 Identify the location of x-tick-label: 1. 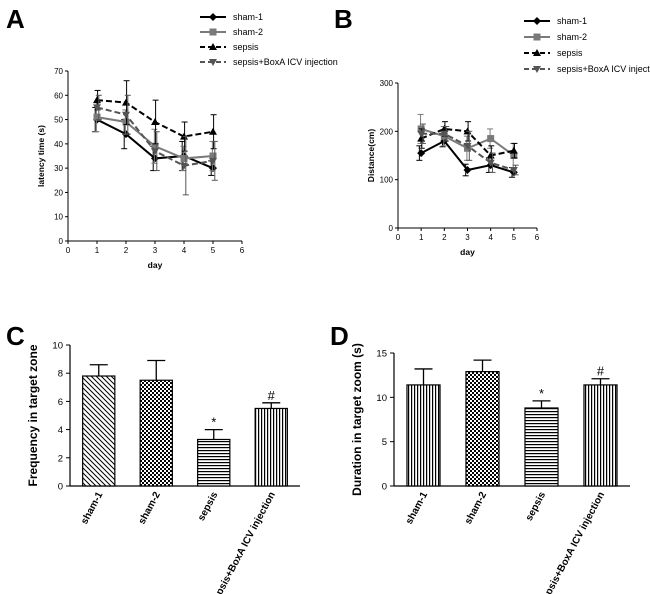
(421, 237).